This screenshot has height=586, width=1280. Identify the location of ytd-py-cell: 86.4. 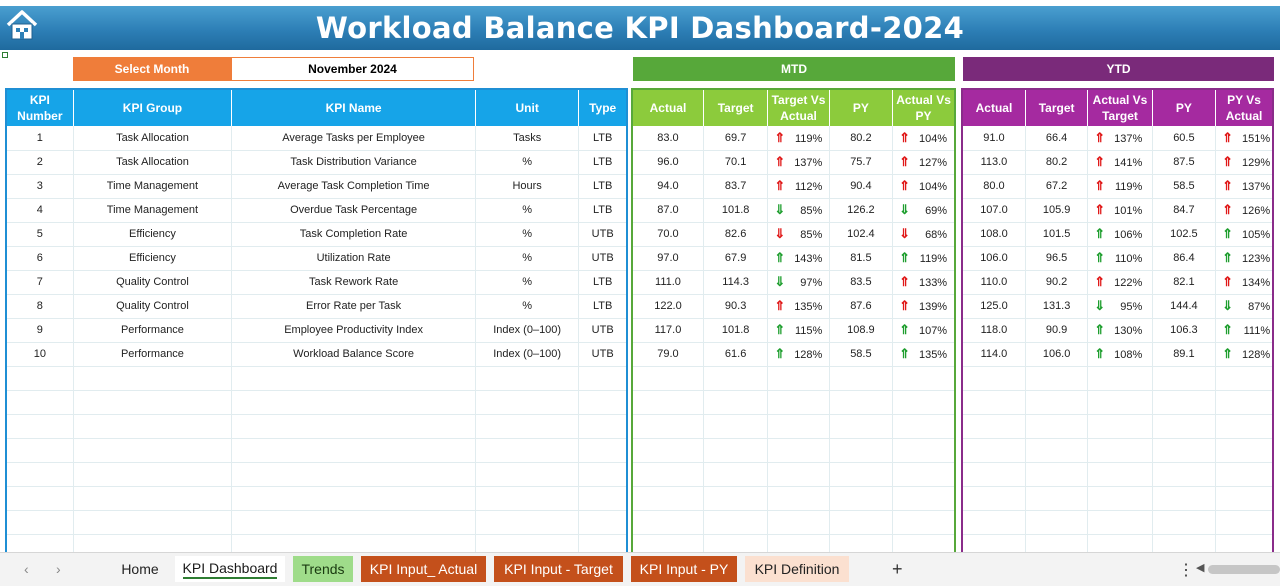
(1184, 258).